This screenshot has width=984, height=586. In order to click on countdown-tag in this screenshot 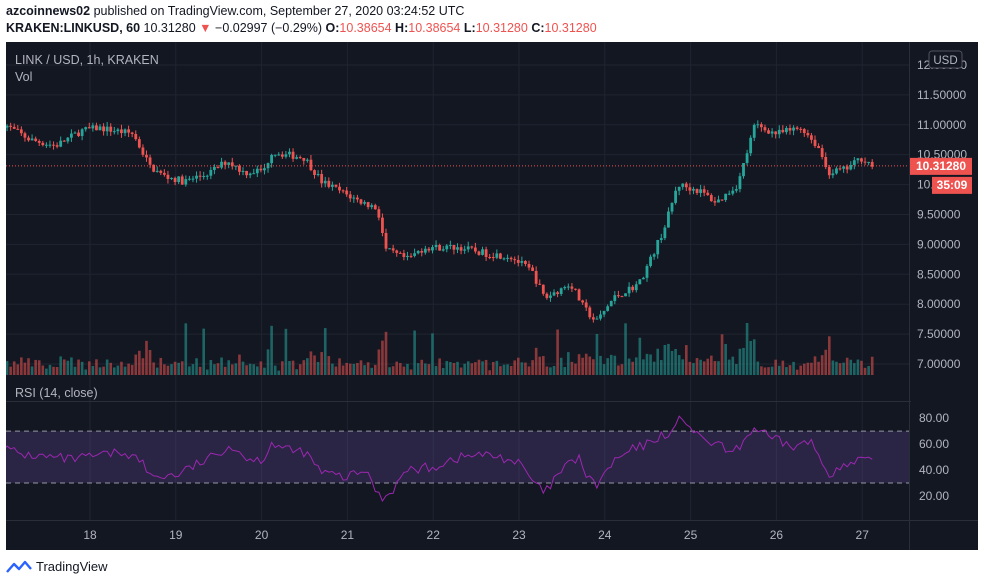, I will do `click(952, 185)`.